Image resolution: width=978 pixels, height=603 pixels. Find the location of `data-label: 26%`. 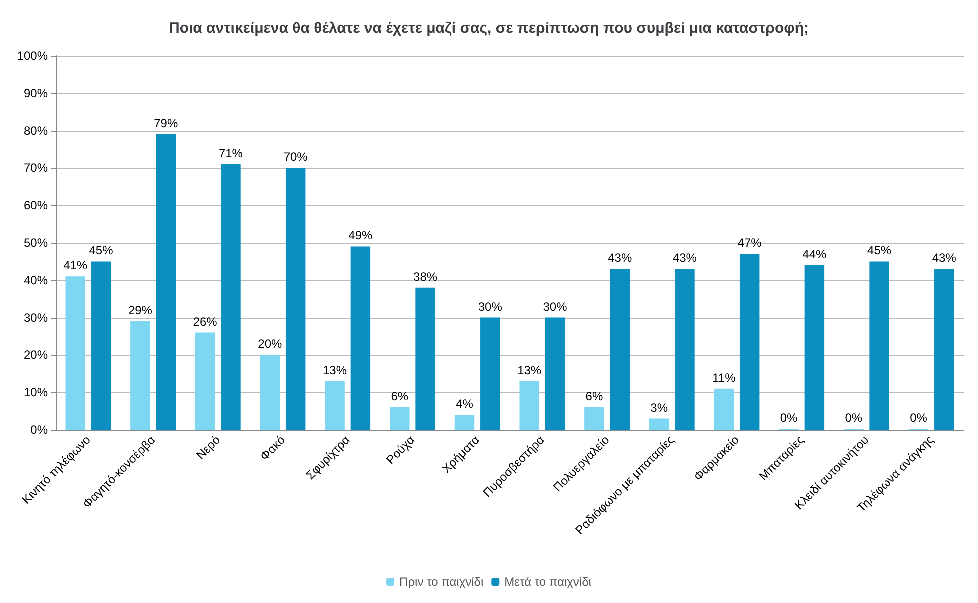

data-label: 26% is located at coordinates (205, 321).